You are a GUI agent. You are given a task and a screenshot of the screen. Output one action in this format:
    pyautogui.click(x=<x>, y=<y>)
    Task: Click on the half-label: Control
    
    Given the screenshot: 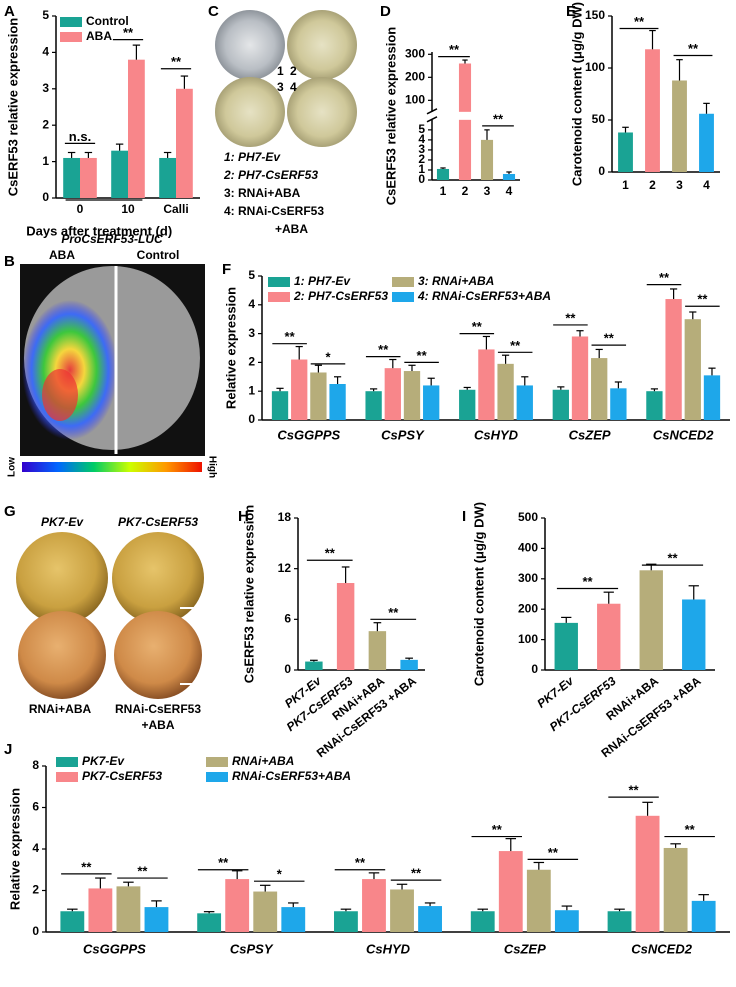 What is the action you would take?
    pyautogui.click(x=158, y=255)
    